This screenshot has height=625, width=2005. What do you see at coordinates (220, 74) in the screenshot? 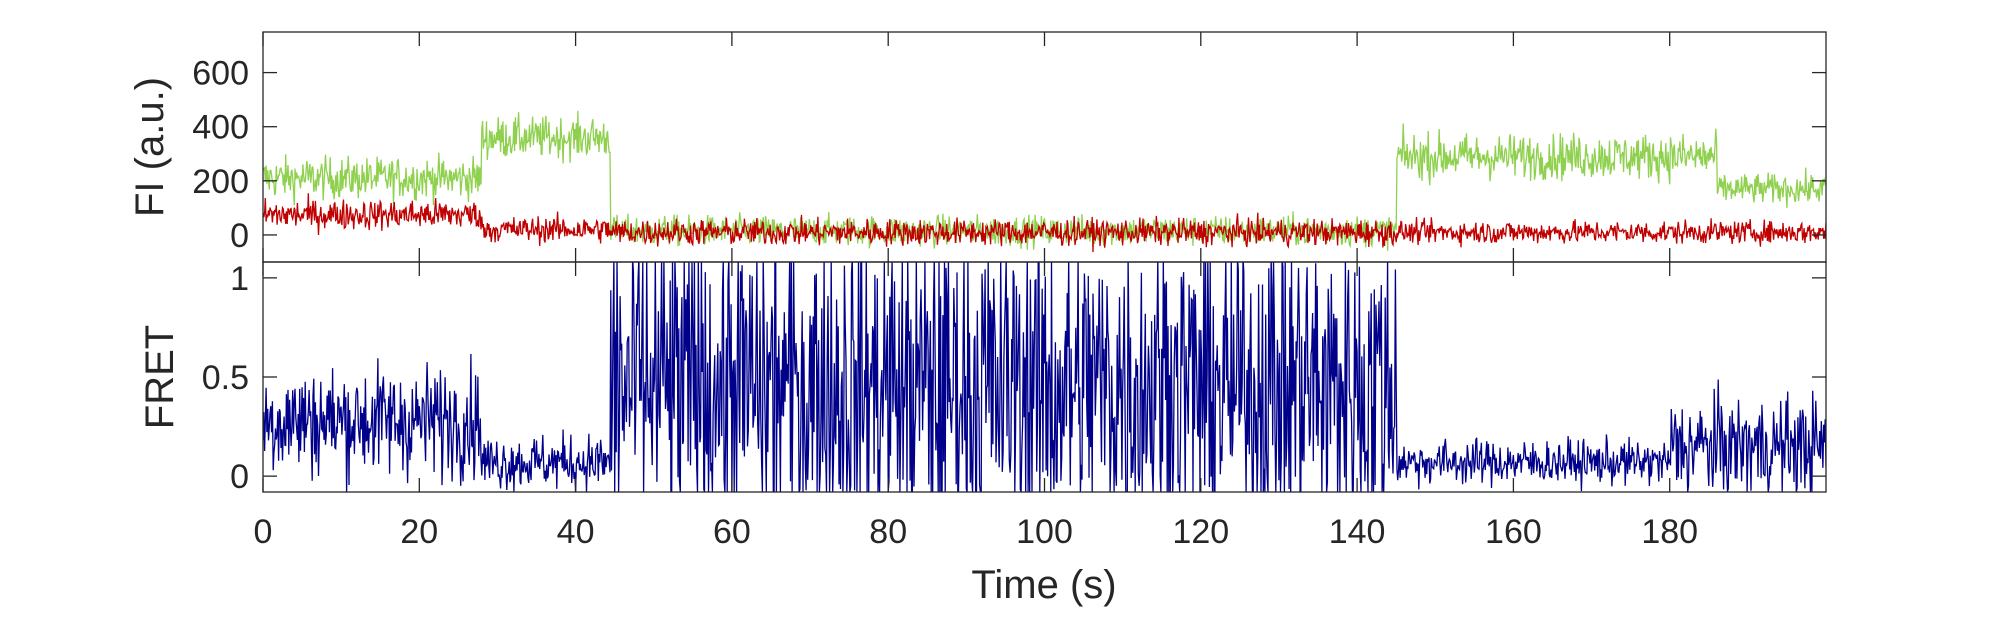
I see `fluorescence-ytick-label-3: 600` at bounding box center [220, 74].